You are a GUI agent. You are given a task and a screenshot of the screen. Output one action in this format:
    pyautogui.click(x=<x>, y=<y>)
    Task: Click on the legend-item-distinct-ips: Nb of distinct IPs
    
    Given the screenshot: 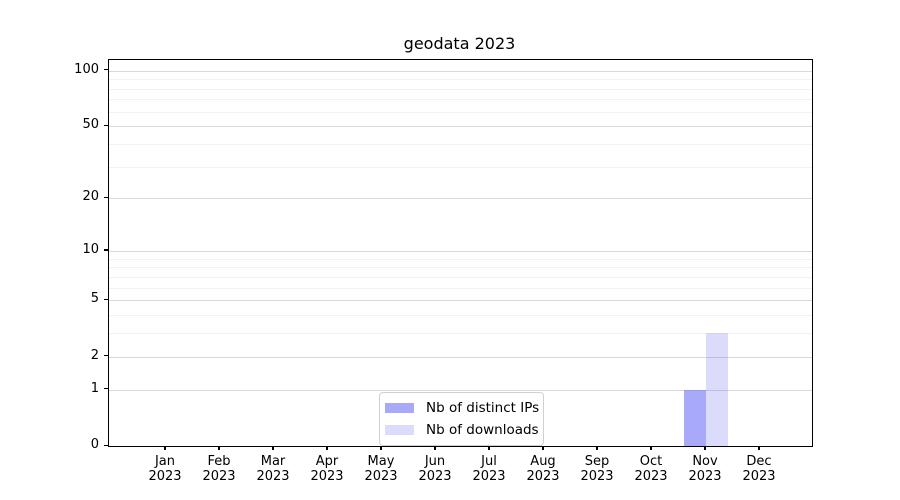 What is the action you would take?
    pyautogui.click(x=462, y=407)
    